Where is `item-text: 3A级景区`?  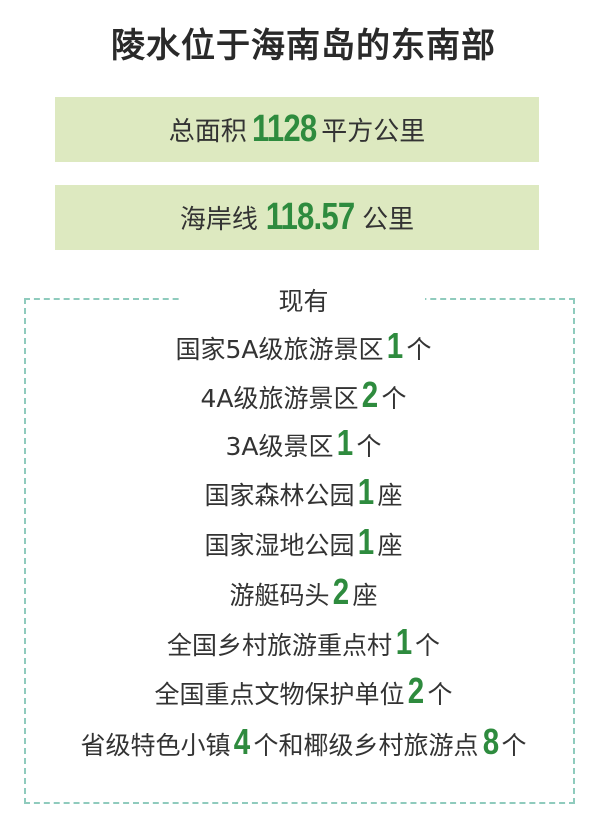
item-text: 3A级景区 is located at coordinates (279, 446).